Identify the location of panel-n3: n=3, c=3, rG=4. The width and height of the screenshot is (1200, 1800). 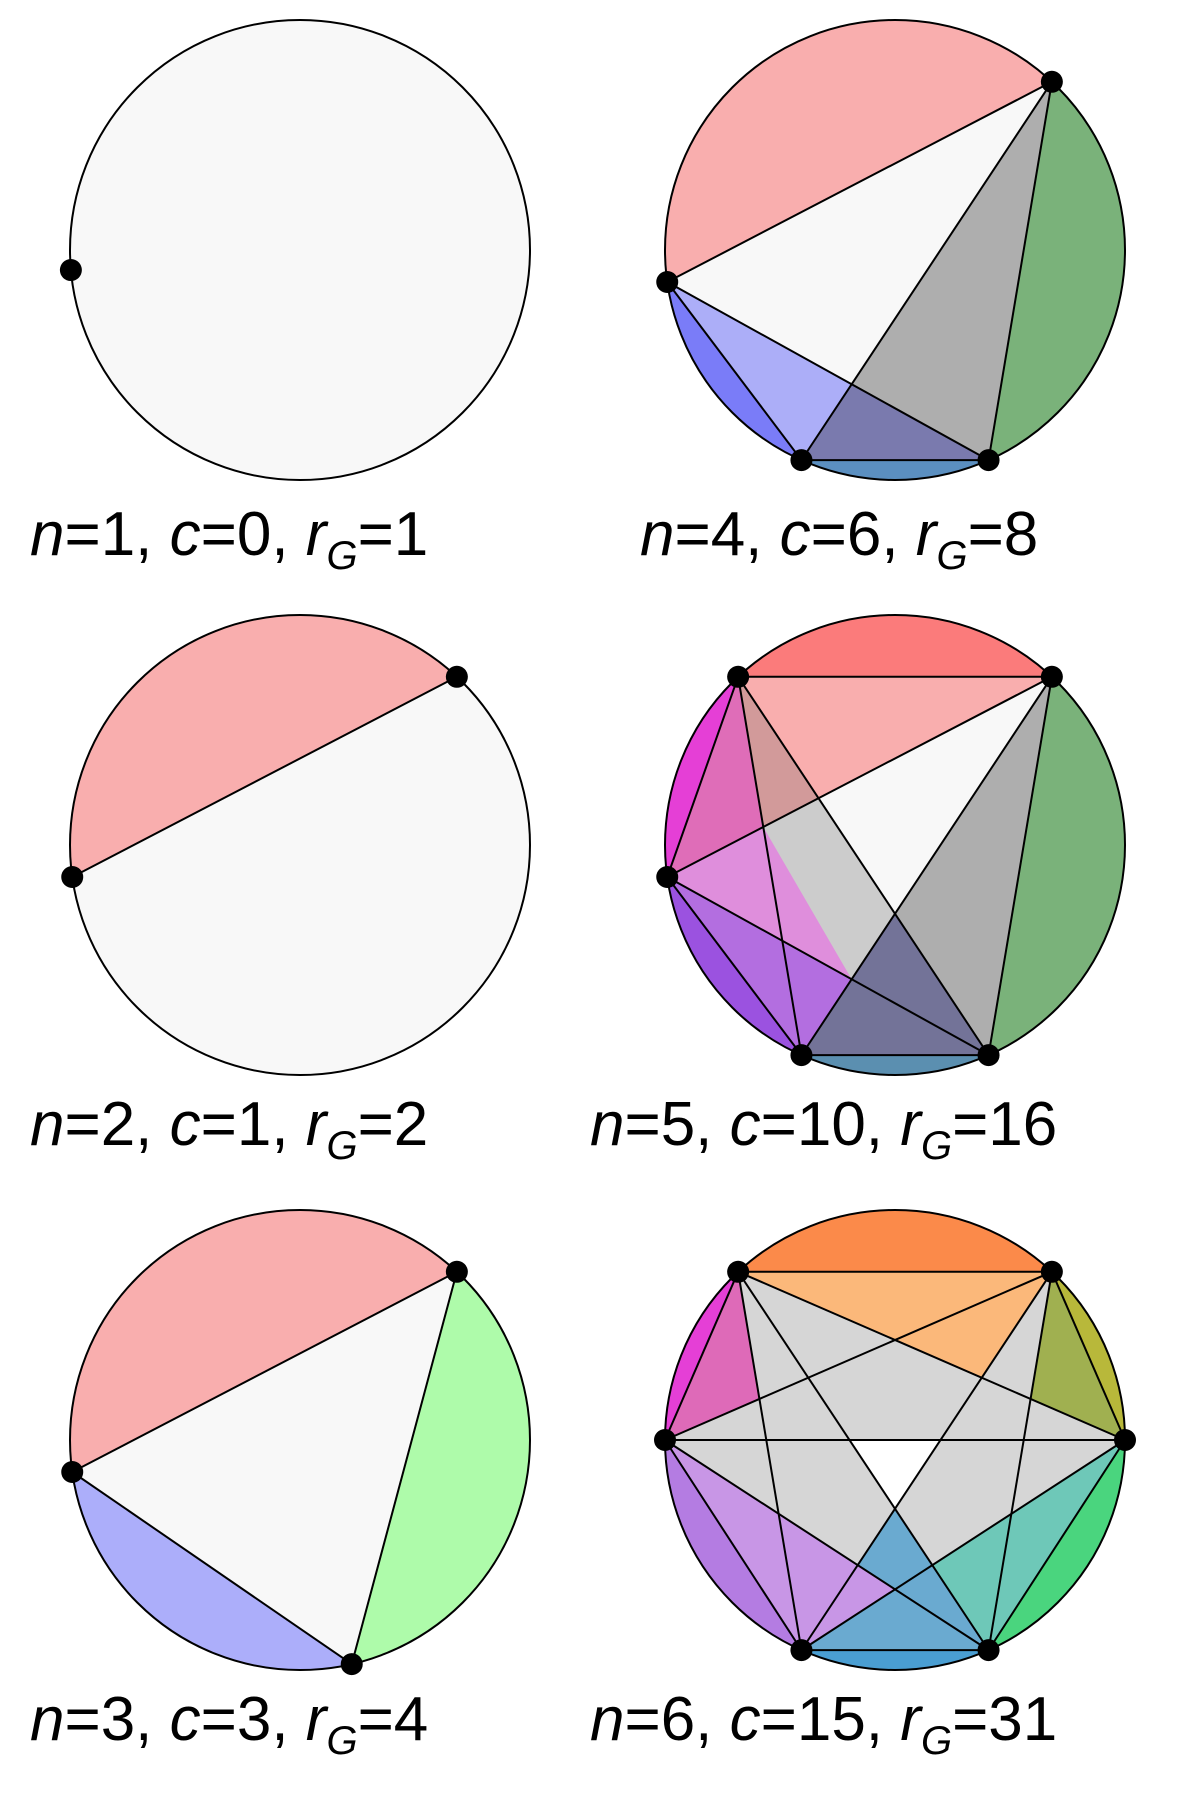
(280, 1486).